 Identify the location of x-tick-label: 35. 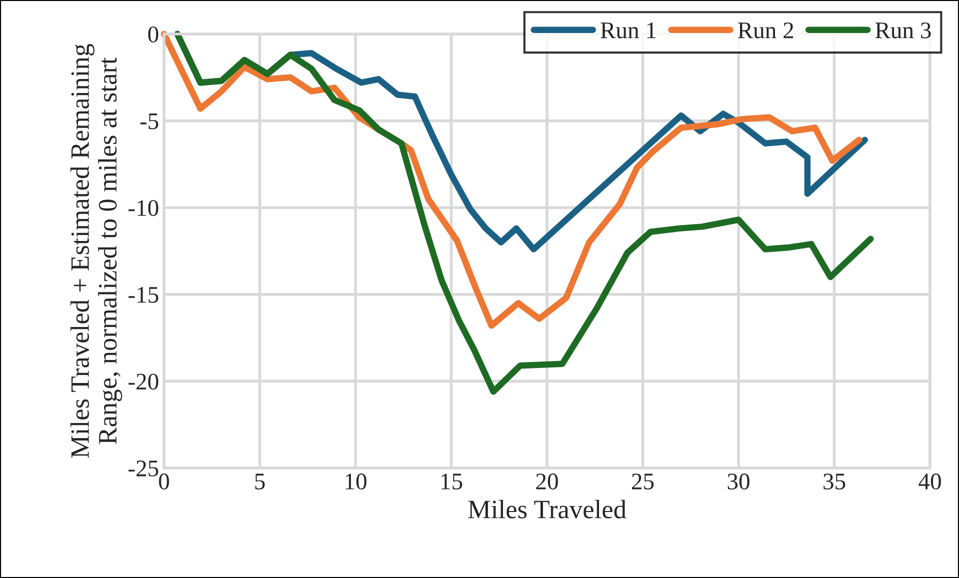
(835, 482).